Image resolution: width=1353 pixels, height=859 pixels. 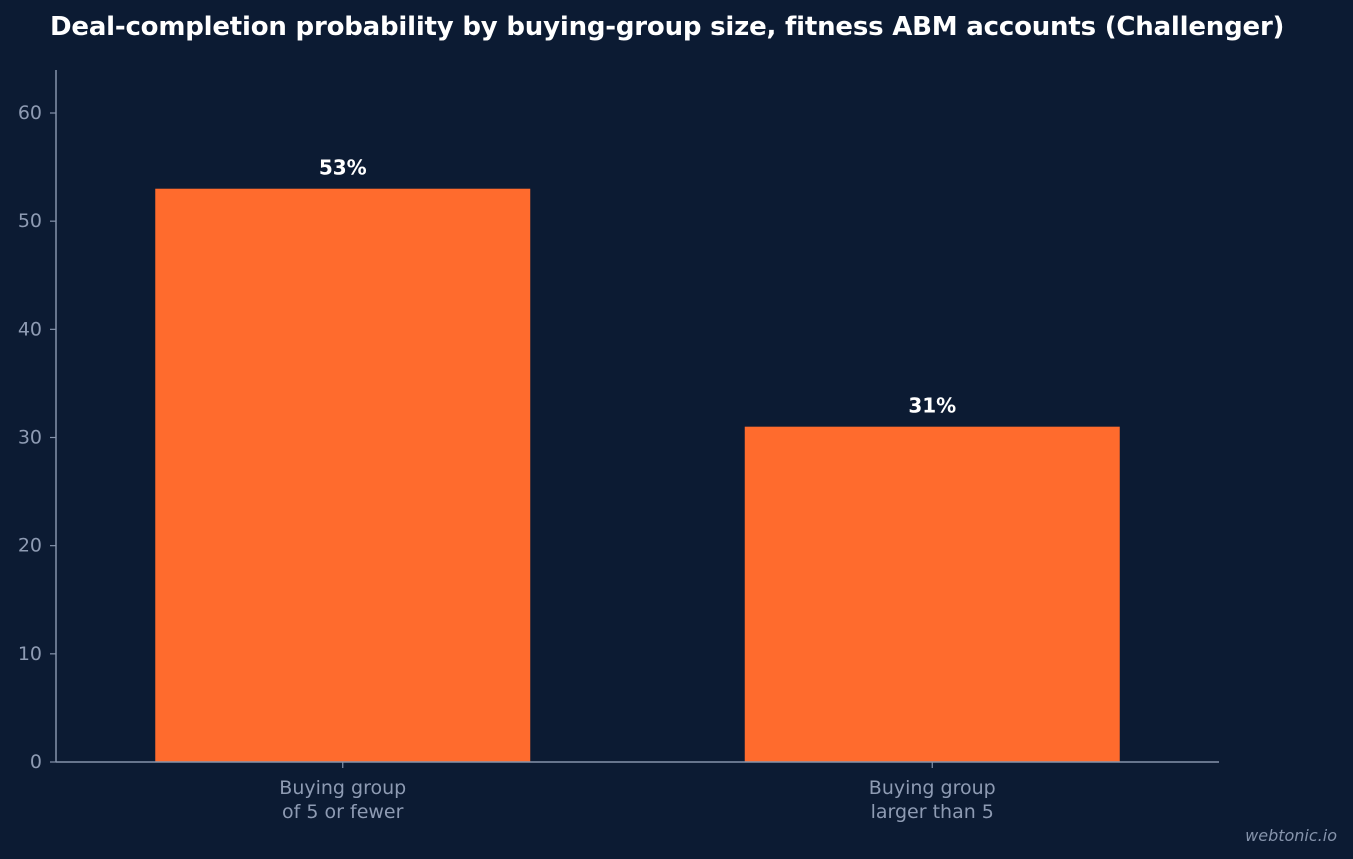 What do you see at coordinates (36, 762) in the screenshot?
I see `y-tick-label: 0` at bounding box center [36, 762].